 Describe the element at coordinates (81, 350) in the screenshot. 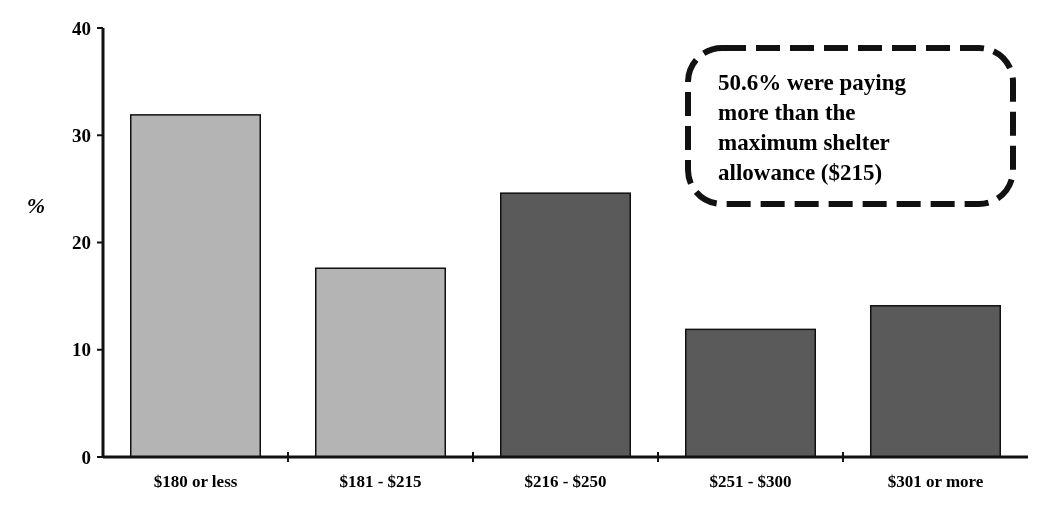

I see `y-tick-label: 10` at that location.